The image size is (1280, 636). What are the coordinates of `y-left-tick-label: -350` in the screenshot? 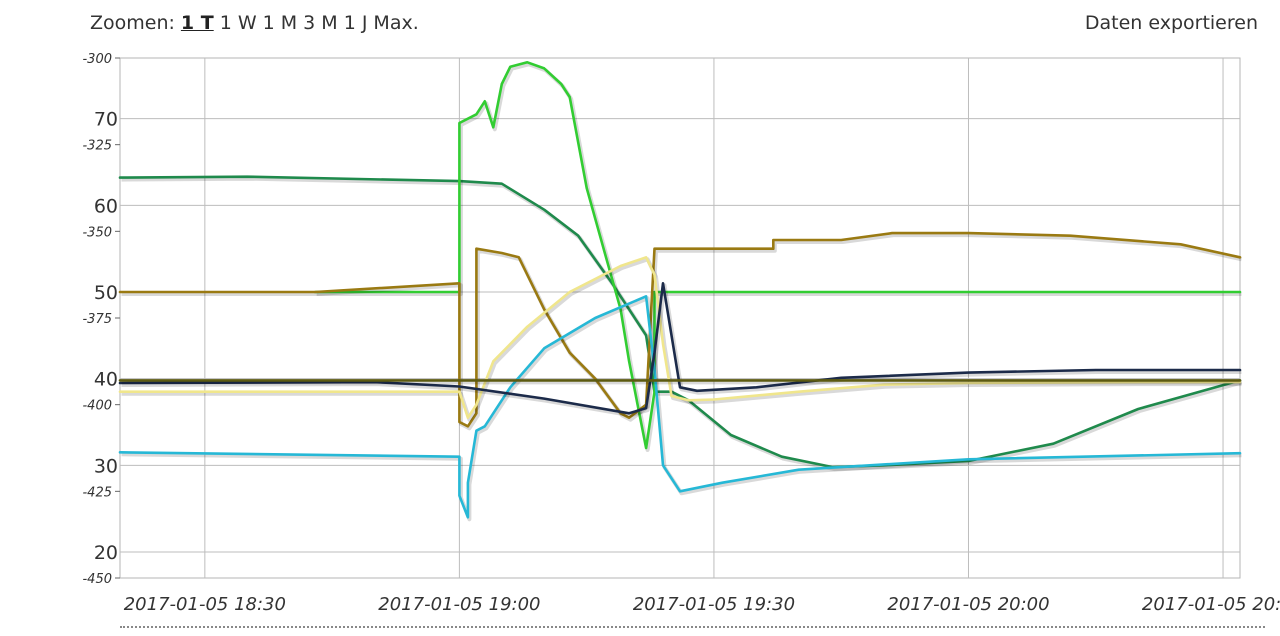 It's located at (97, 232).